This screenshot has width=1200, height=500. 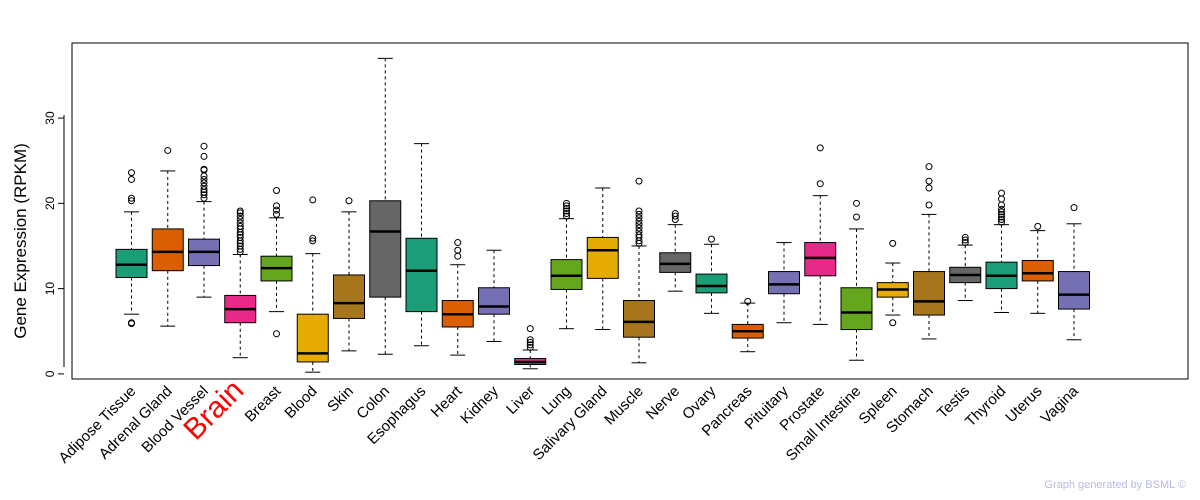 What do you see at coordinates (340, 399) in the screenshot?
I see `x-tick-label: Skin` at bounding box center [340, 399].